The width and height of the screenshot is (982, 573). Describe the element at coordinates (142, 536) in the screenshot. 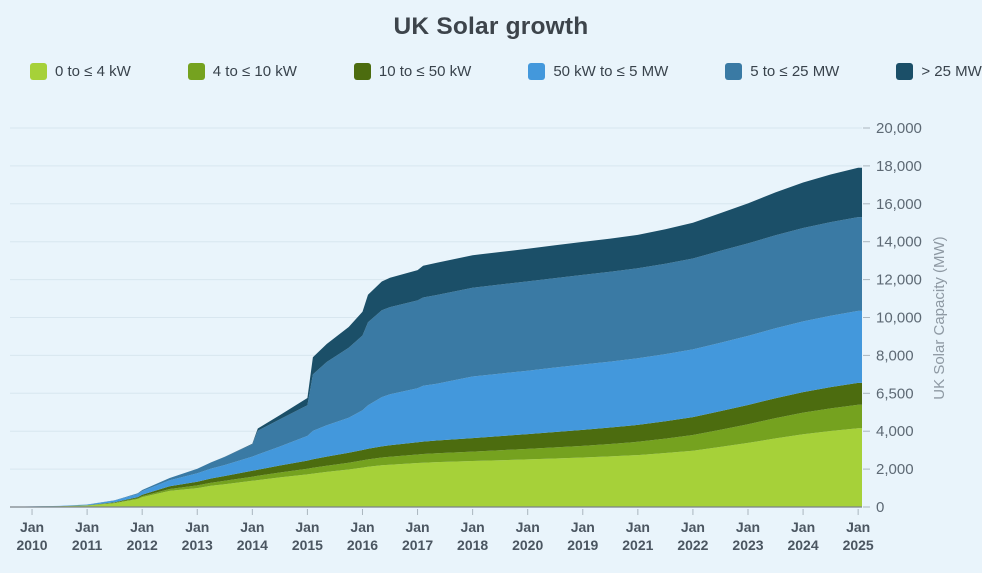

I see `x-tick-label: Jan 2012` at that location.